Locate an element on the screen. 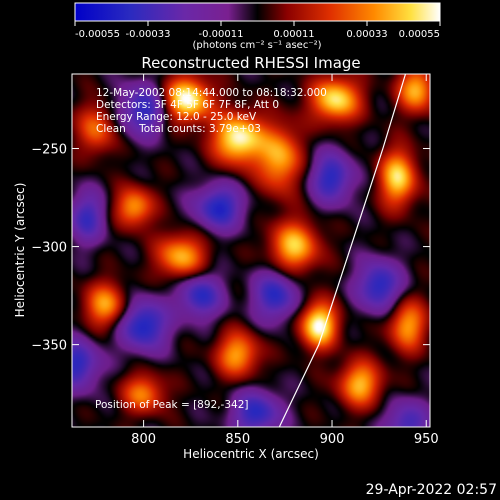 This screenshot has height=500, width=500. colorbar-tick-label: 0.00033 is located at coordinates (366, 34).